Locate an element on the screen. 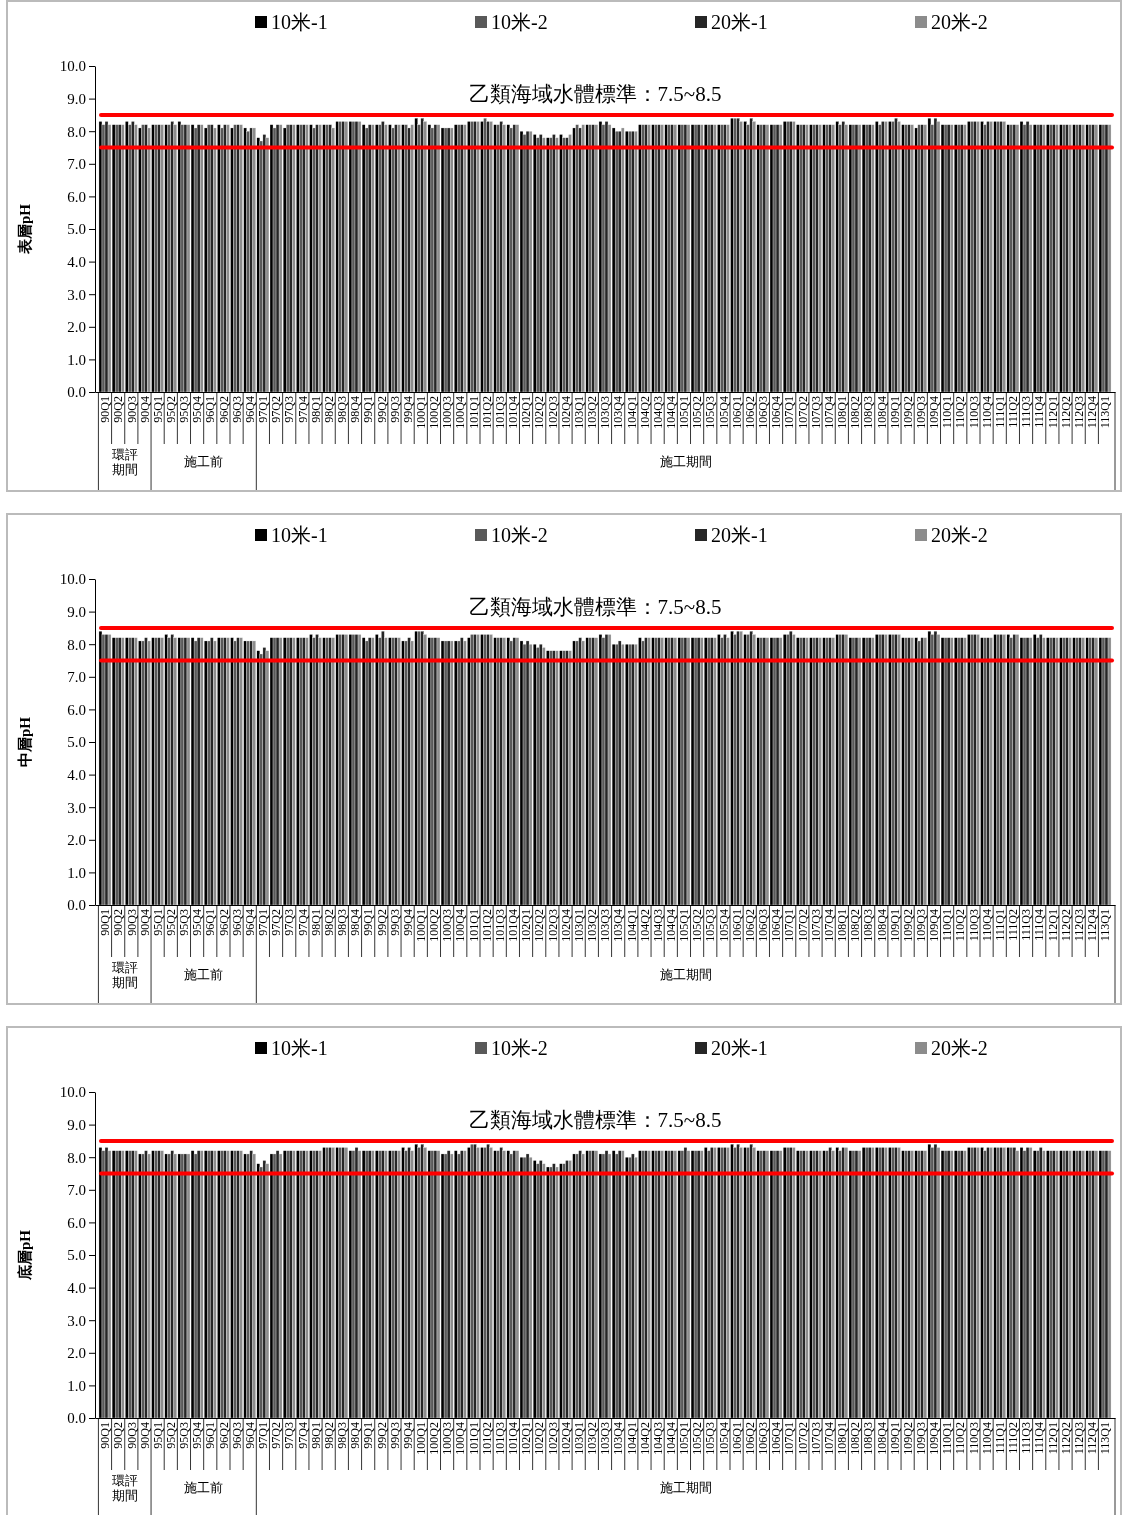  x-tick-label: 111Q3 is located at coordinates (1026, 925).